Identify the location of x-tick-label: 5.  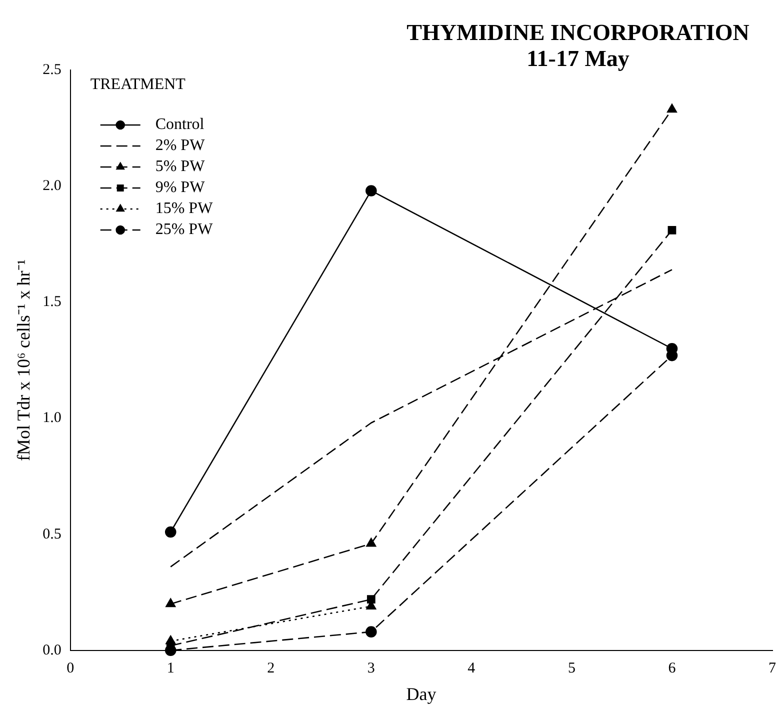
(572, 668).